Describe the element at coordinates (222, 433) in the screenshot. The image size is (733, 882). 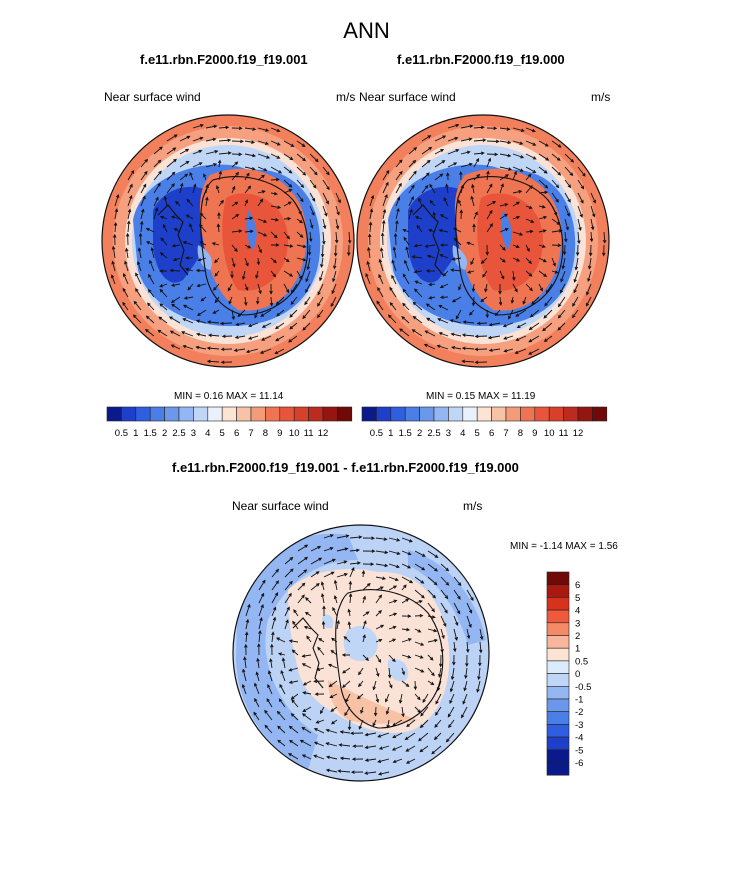
I see `panel1-colorbar-label: 5` at that location.